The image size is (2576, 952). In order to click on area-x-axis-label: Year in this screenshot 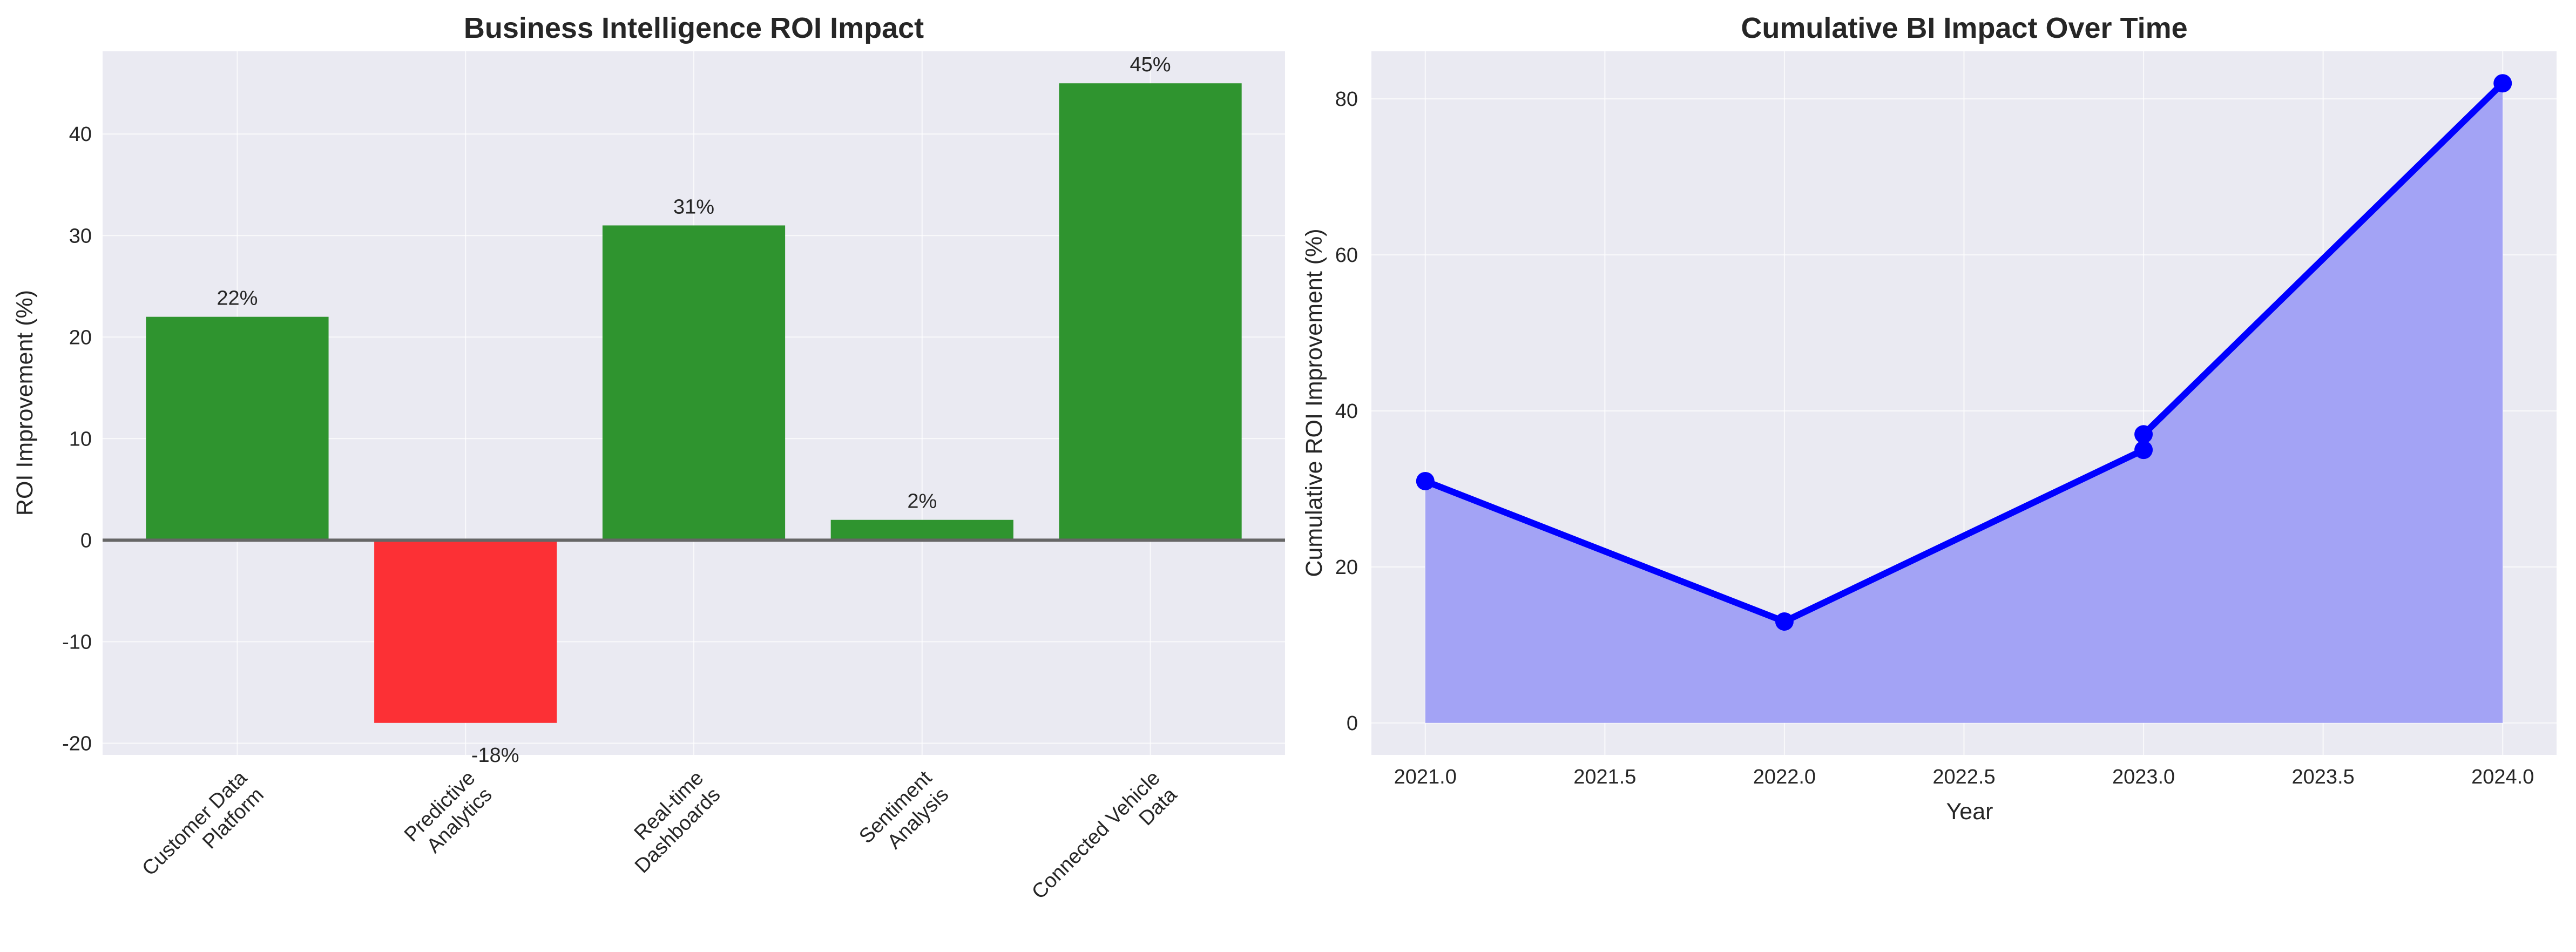, I will do `click(1969, 812)`.